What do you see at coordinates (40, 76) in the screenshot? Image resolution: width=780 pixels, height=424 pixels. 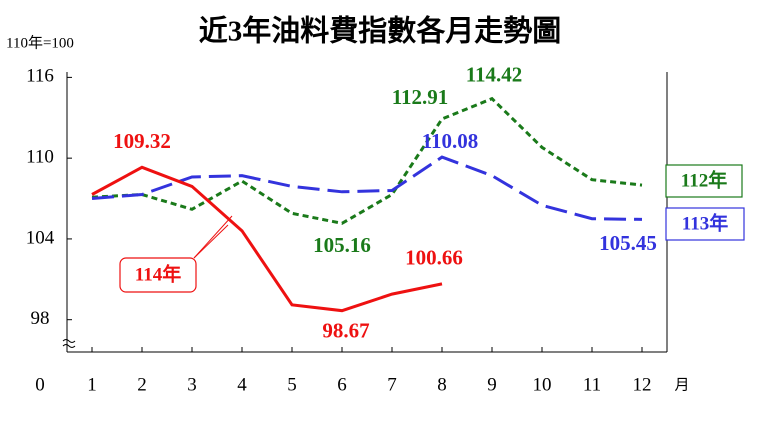 I see `y-tick-label: 116` at bounding box center [40, 76].